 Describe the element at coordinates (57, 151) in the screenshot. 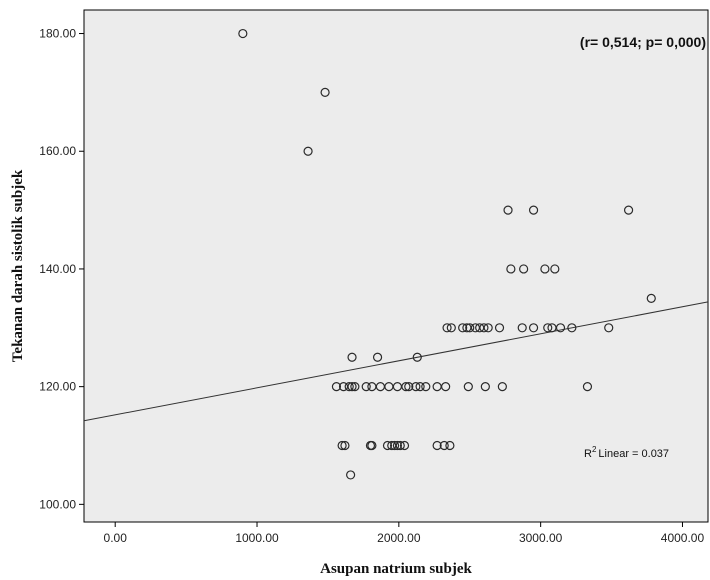

I see `y-tick-label: 160.00` at that location.